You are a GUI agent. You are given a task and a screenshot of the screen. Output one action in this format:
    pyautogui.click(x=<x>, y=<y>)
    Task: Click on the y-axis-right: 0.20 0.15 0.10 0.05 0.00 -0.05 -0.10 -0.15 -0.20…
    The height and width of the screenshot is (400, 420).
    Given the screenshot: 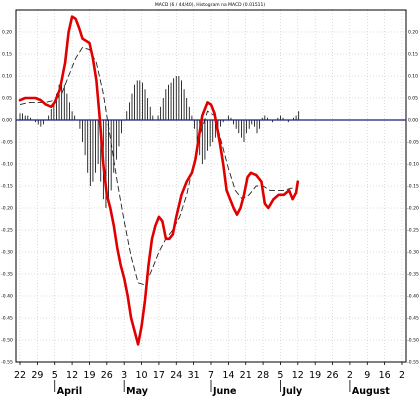 What is the action you would take?
    pyautogui.click(x=413, y=198)
    